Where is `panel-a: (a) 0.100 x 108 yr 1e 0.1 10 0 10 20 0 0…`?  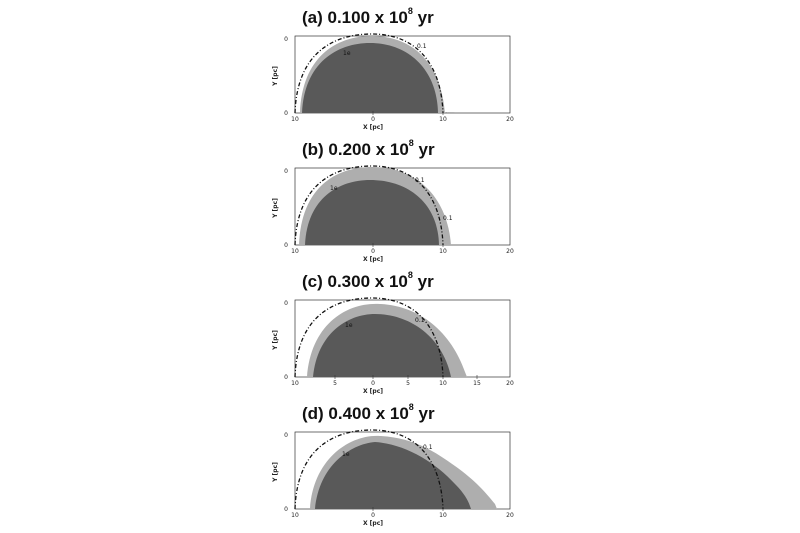
panel-a: (a) 0.100 x 108 yr 1e 0.1 10 0 10 20 0 0… is located at coordinates (390, 69).